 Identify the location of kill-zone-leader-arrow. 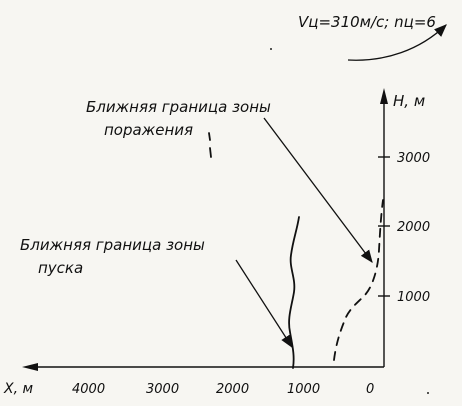
(318, 190).